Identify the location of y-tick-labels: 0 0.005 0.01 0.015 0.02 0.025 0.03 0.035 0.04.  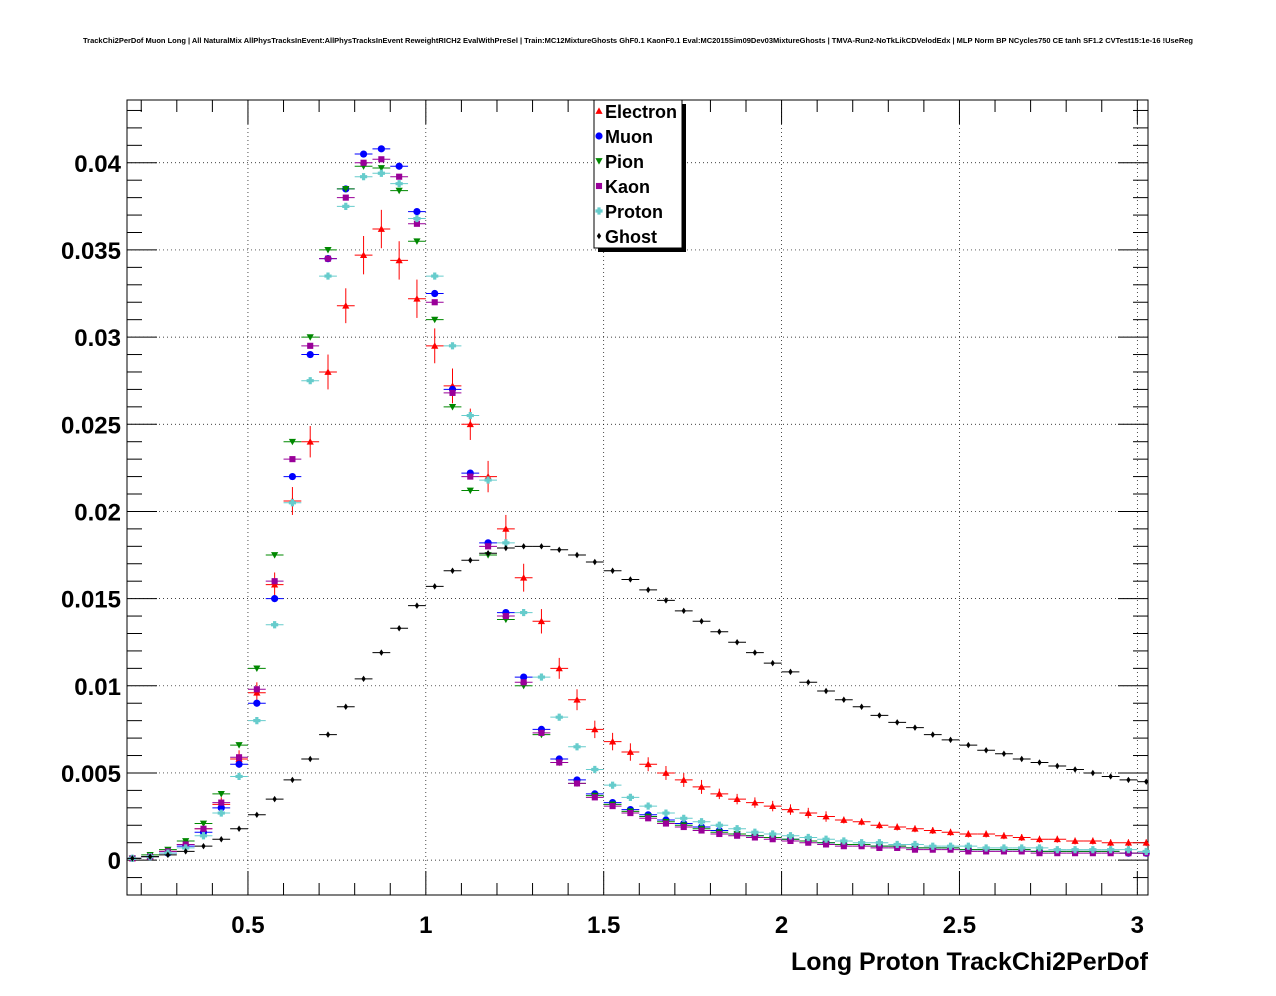
(91, 513).